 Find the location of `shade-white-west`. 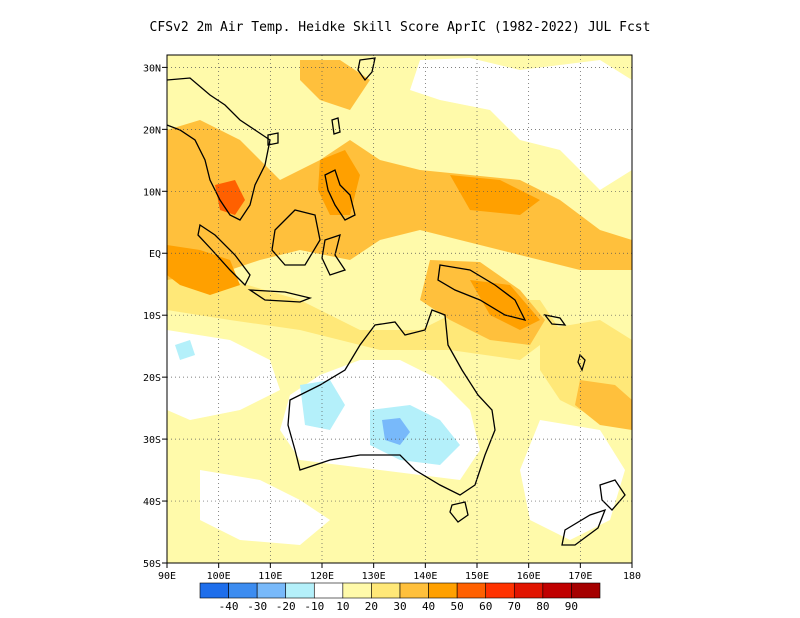

shade-white-west is located at coordinates (223, 375).